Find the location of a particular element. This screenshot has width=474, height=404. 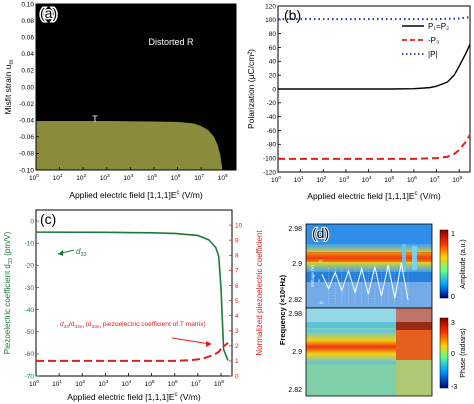

y-tick-label: -50 is located at coordinates (30, 332).